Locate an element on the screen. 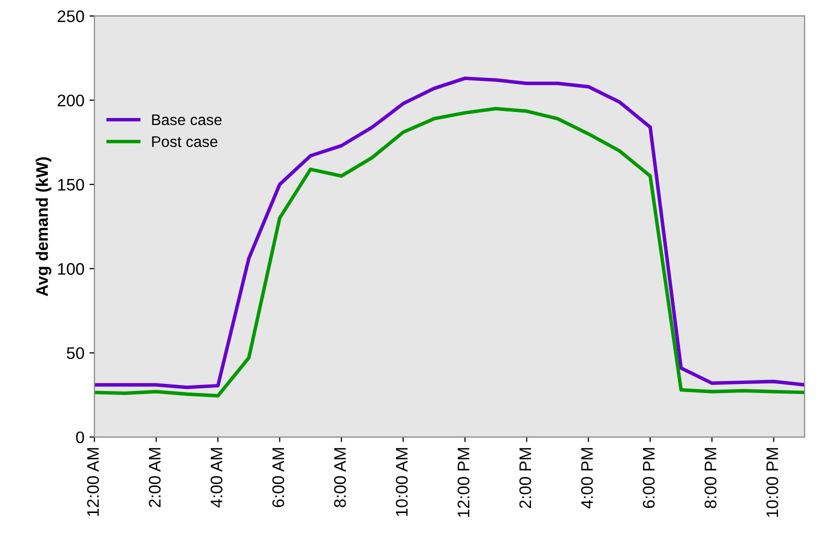 This screenshot has width=821, height=533. y-tick-label: 0 is located at coordinates (80, 437).